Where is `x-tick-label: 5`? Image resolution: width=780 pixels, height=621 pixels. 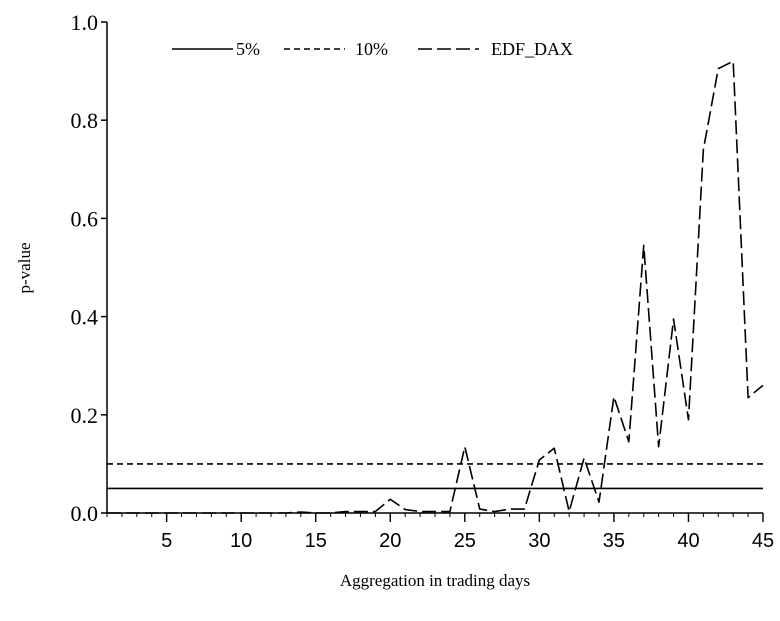 x-tick-label: 5 is located at coordinates (166, 541).